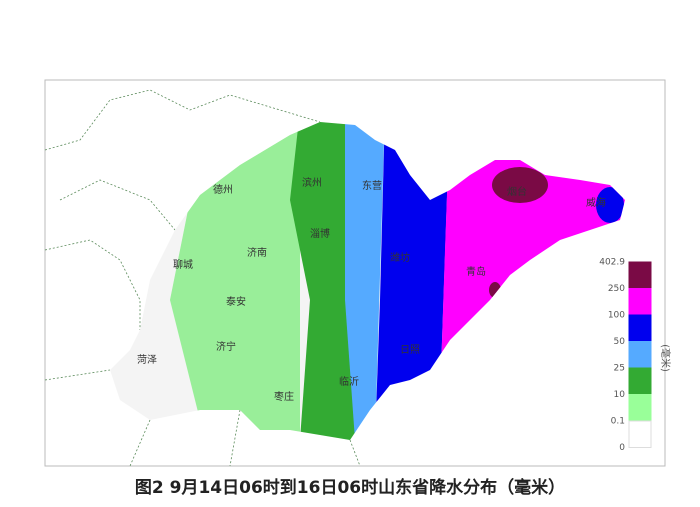  Describe the element at coordinates (349, 381) in the screenshot. I see `city-label: 临沂` at that location.